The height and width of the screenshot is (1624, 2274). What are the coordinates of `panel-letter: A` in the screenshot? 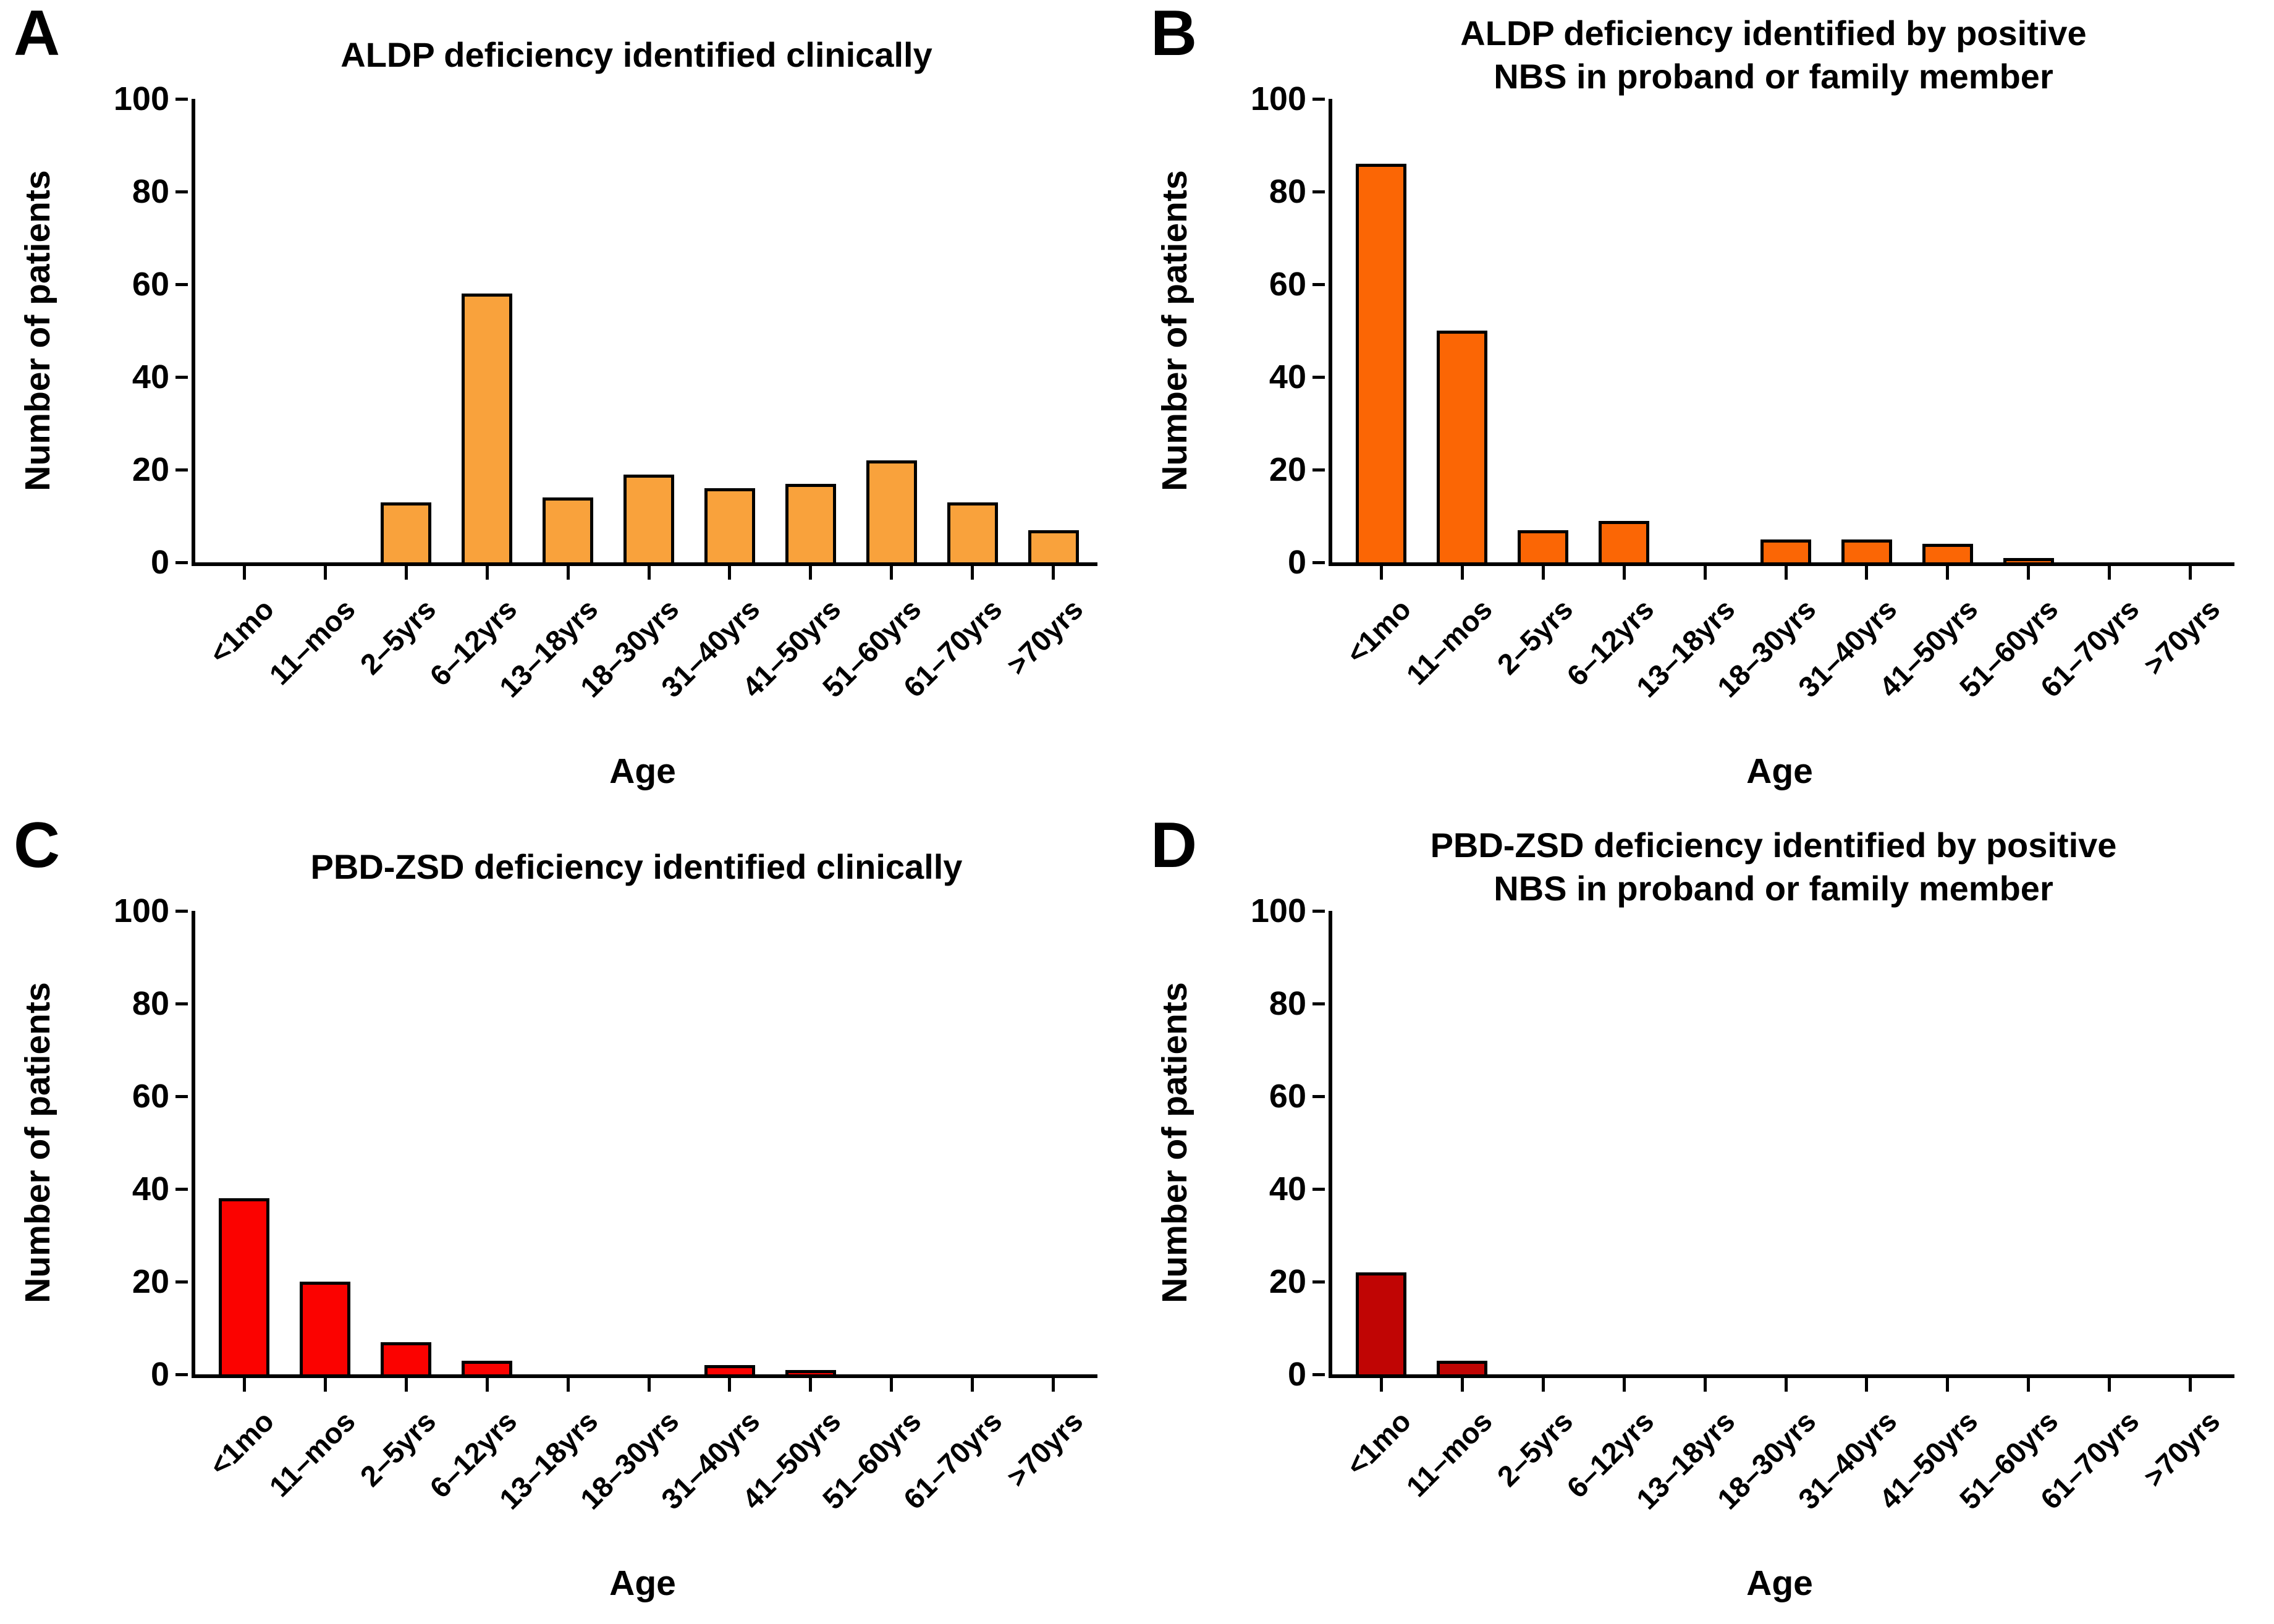 It's located at (37, 34).